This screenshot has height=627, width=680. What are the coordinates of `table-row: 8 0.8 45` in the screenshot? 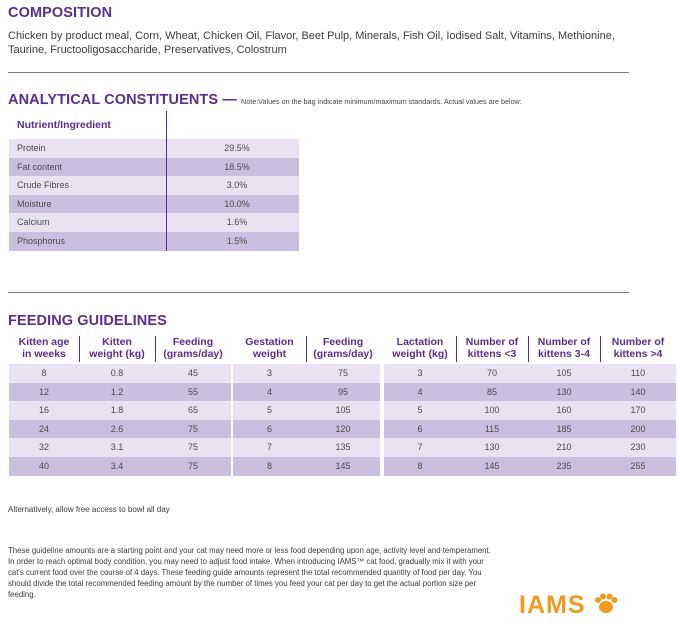 It's located at (120, 373).